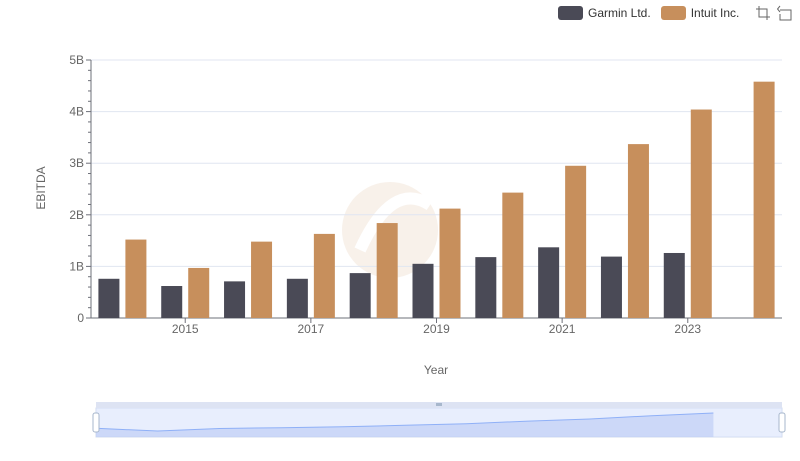  I want to click on x-tick-label: 2019, so click(436, 329).